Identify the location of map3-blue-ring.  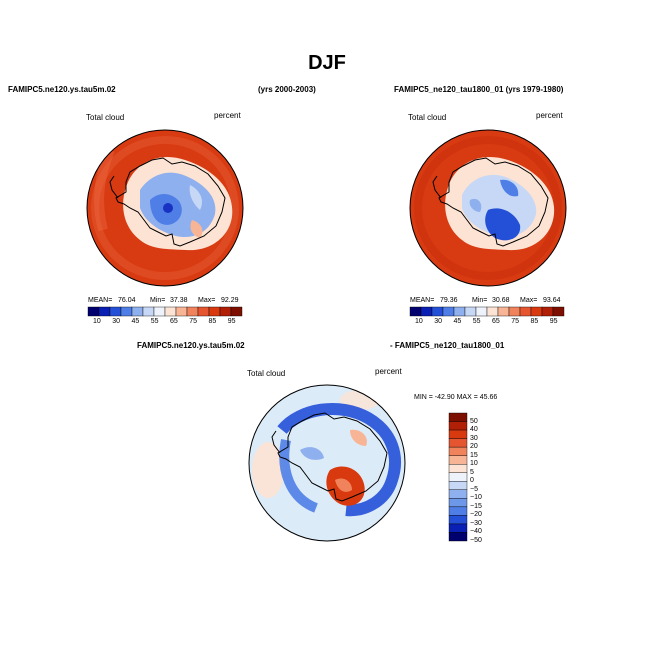
(339, 459).